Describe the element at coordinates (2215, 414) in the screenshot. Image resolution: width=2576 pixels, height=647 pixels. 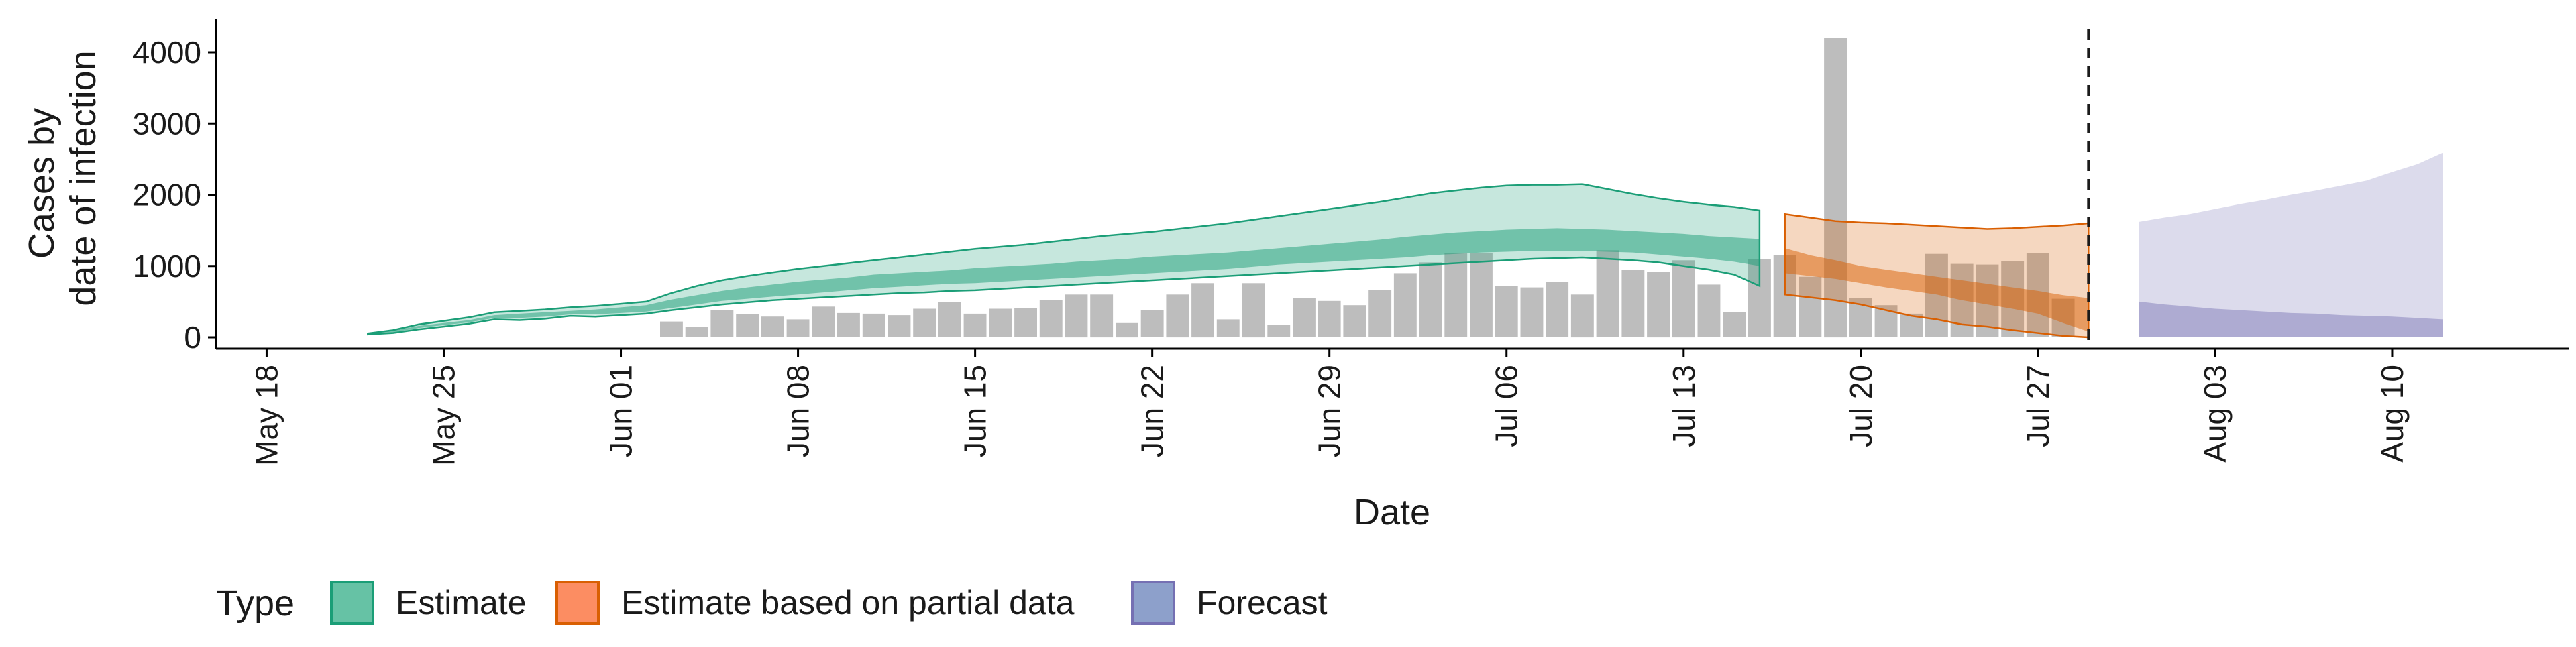
I see `x-tick-label: Aug 03` at that location.